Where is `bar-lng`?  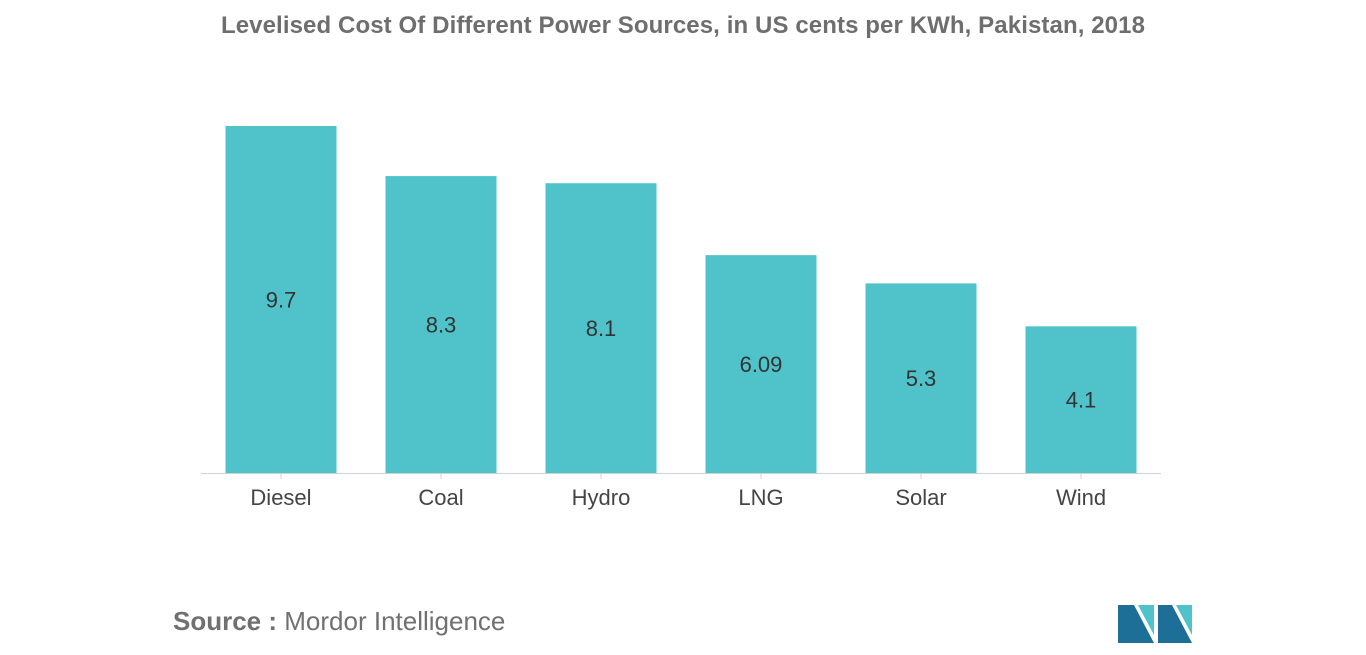 bar-lng is located at coordinates (761, 364).